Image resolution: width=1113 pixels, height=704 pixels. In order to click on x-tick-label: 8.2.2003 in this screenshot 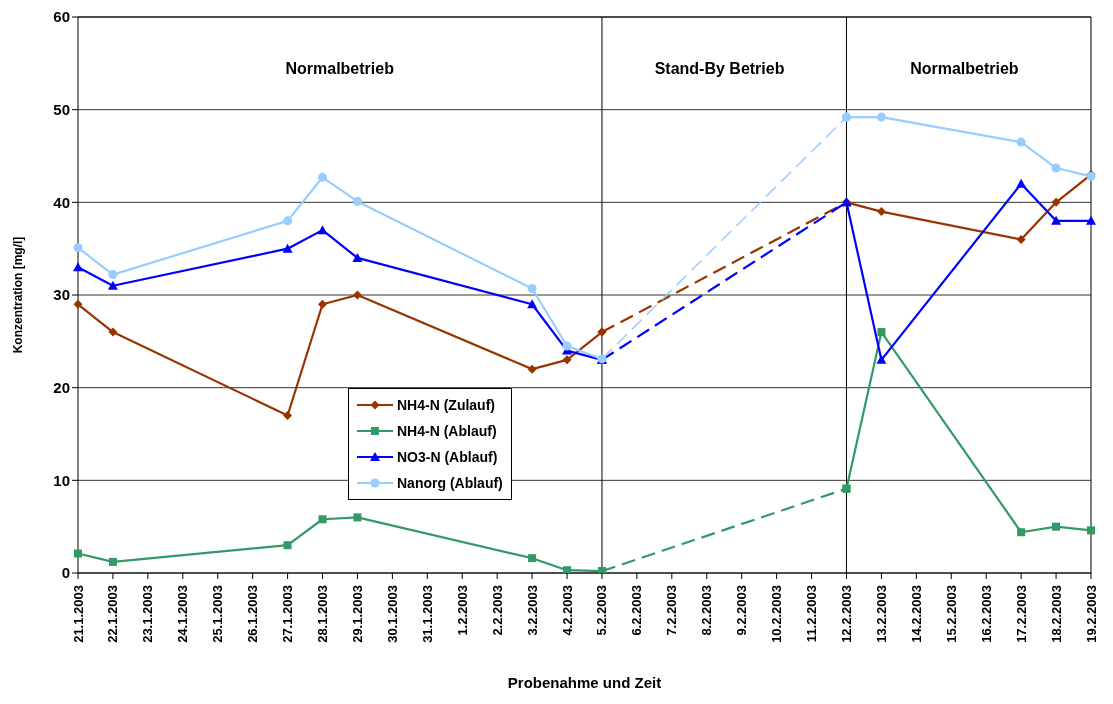, I will do `click(707, 610)`.